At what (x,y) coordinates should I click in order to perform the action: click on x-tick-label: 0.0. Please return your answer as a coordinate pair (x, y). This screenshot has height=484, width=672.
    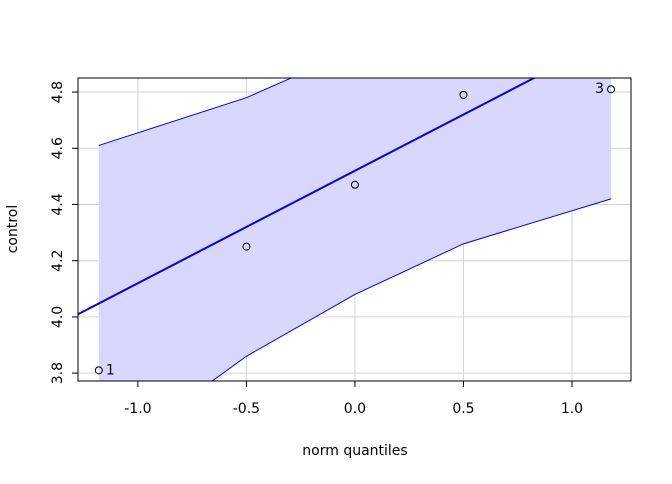
    Looking at the image, I should click on (355, 409).